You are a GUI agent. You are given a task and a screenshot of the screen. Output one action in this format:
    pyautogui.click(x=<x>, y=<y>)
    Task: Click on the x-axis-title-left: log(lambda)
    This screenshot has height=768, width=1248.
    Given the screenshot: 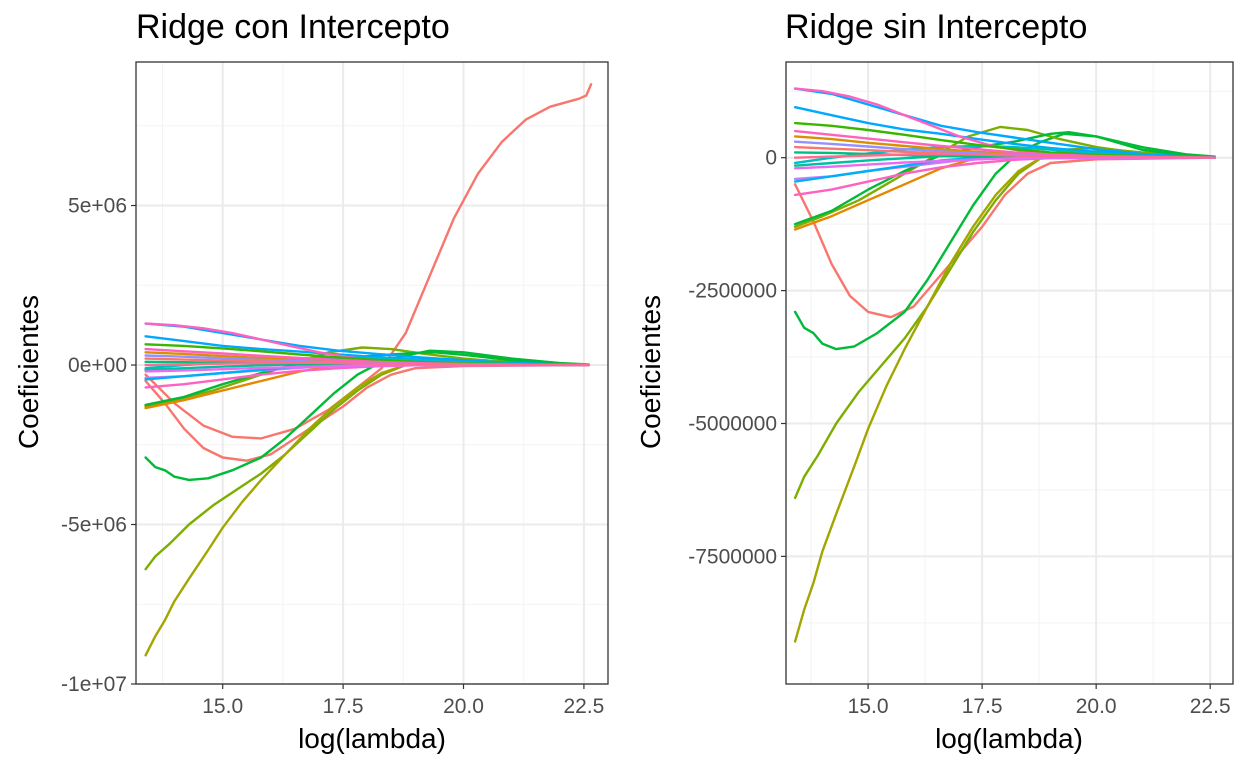 What is the action you would take?
    pyautogui.click(x=372, y=738)
    